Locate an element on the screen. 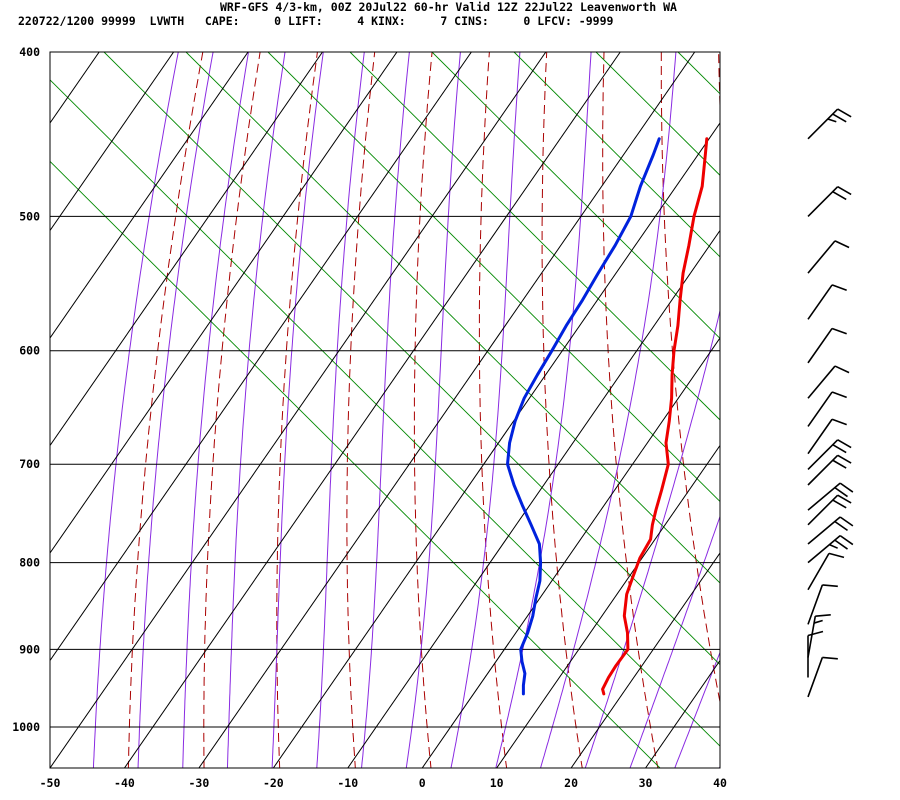 This screenshot has width=900, height=800. x-tick-label: -20 is located at coordinates (273, 783).